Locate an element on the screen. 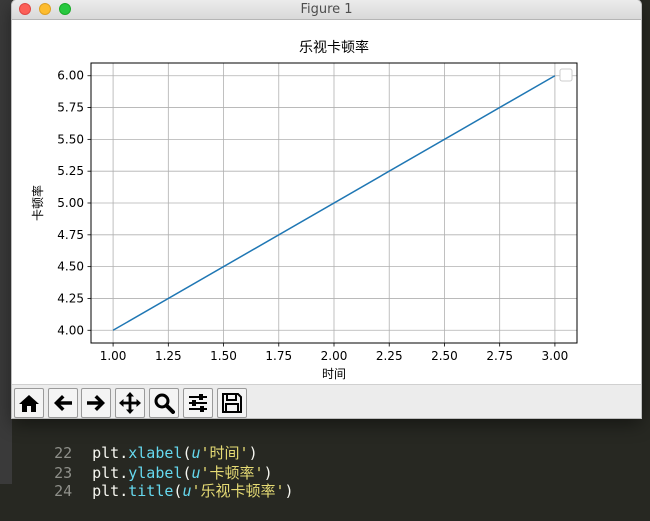 The height and width of the screenshot is (521, 650). y-axis-label: 卡顿率 is located at coordinates (37, 203).